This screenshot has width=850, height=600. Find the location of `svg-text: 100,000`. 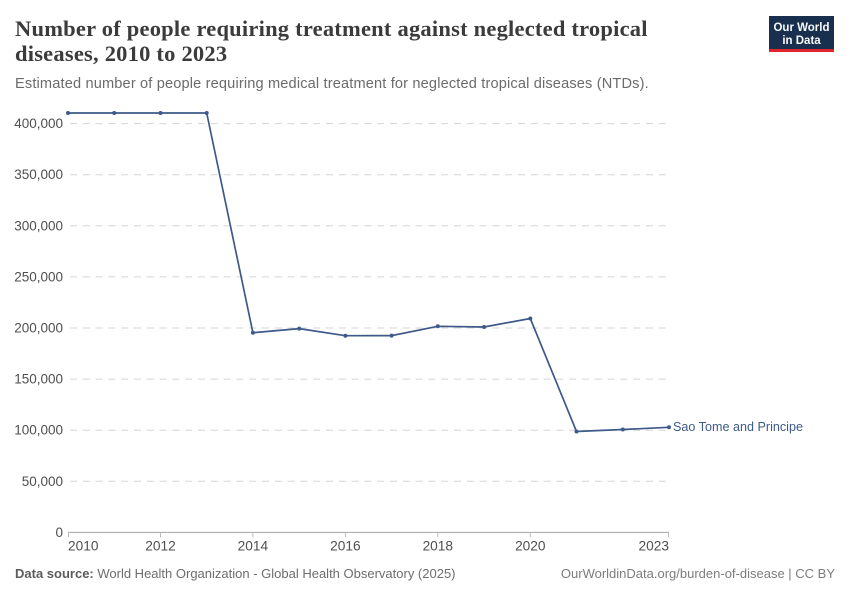

svg-text: 100,000 is located at coordinates (38, 430).